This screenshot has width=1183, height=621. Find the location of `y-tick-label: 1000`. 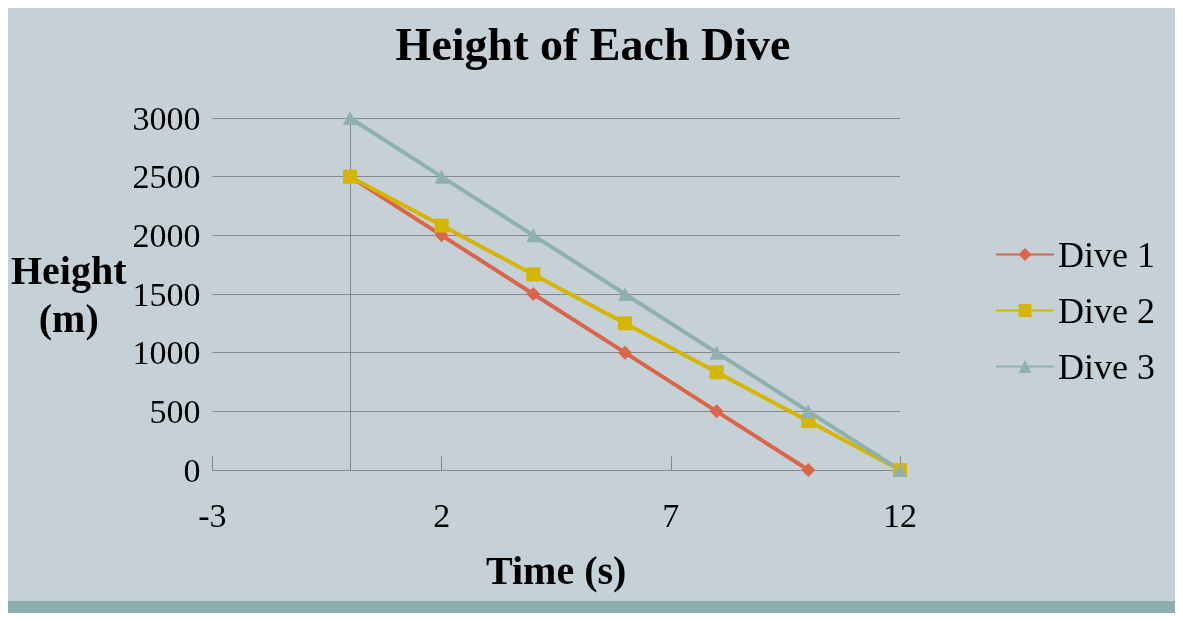

y-tick-label: 1000 is located at coordinates (166, 353).